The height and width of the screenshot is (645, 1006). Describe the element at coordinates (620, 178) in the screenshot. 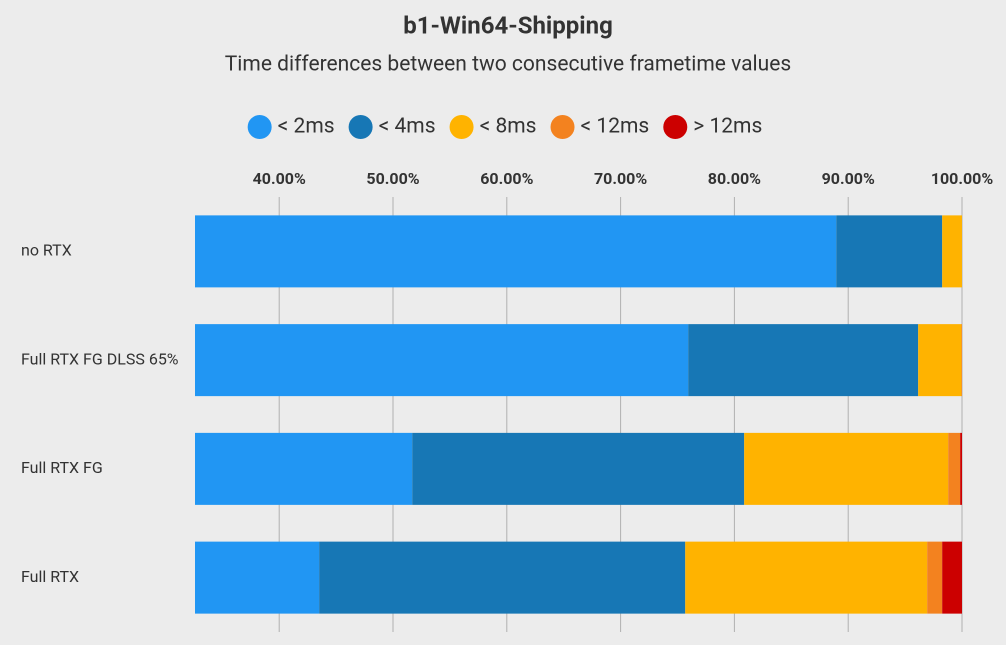

I see `x-tick-label: 70.00%` at that location.